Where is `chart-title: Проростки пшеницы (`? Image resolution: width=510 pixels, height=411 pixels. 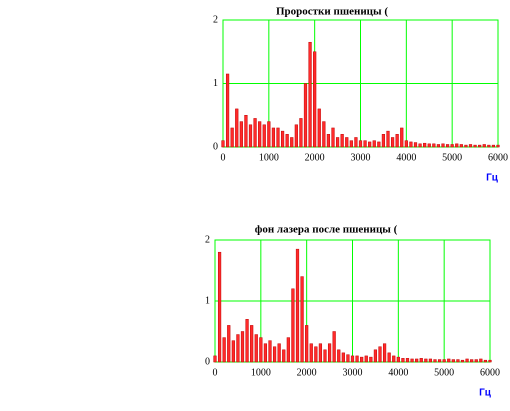 chart-title: Проростки пшеницы ( is located at coordinates (332, 12).